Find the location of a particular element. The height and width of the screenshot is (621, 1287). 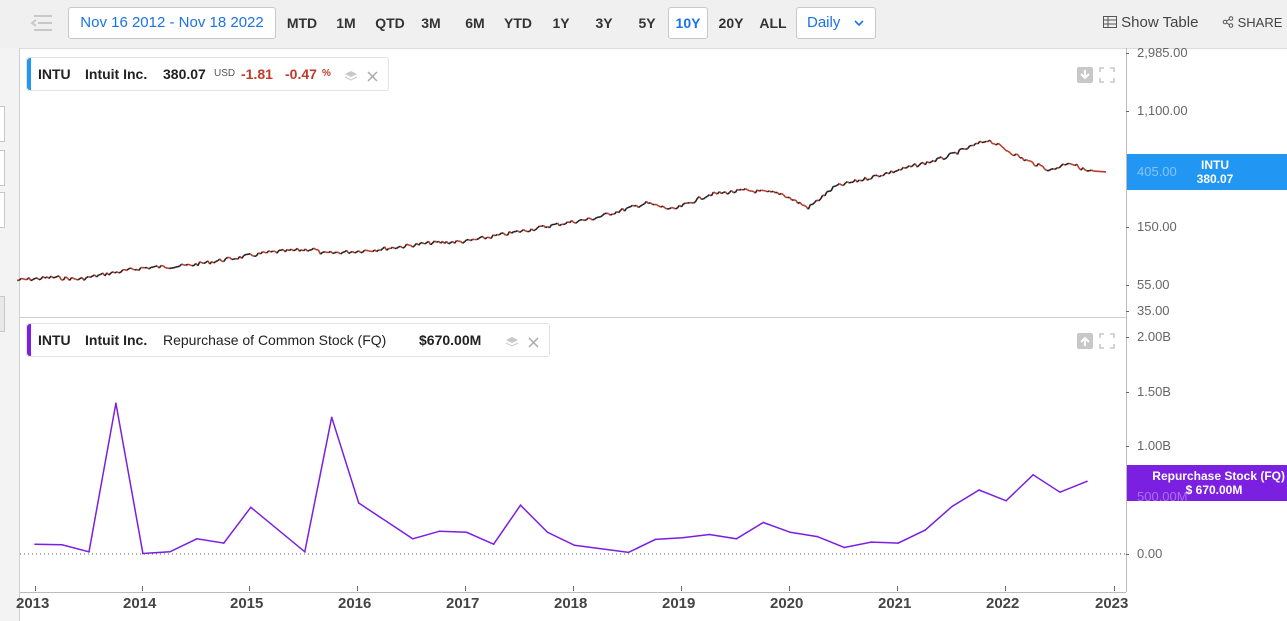

upload-icon is located at coordinates (1085, 341).